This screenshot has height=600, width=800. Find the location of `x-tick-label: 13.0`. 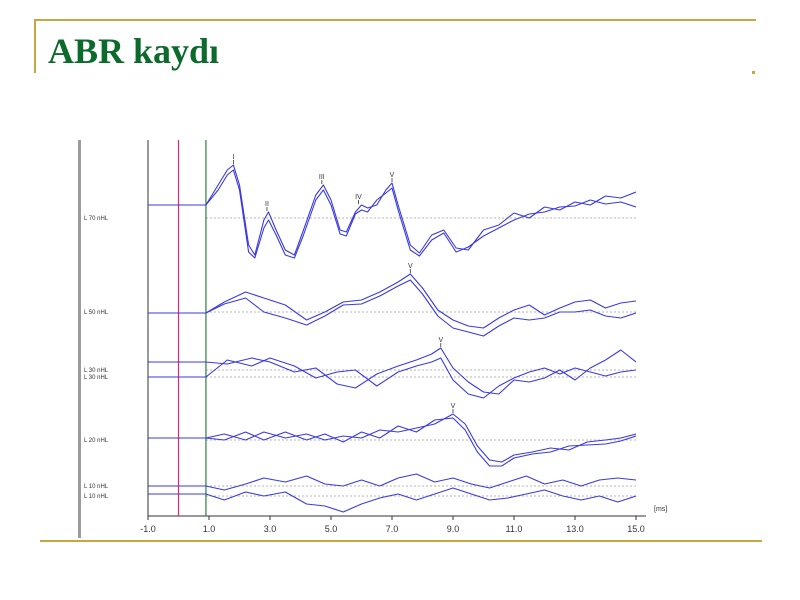

x-tick-label: 13.0 is located at coordinates (575, 529).